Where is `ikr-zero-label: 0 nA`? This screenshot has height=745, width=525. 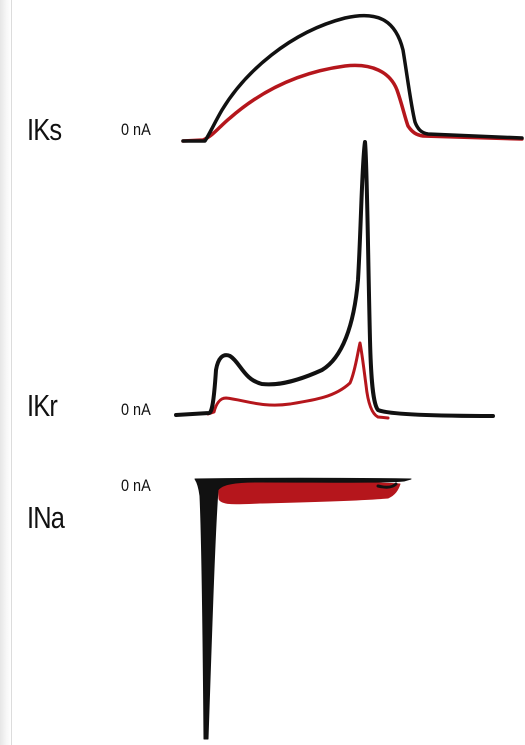
ikr-zero-label: 0 nA is located at coordinates (136, 409).